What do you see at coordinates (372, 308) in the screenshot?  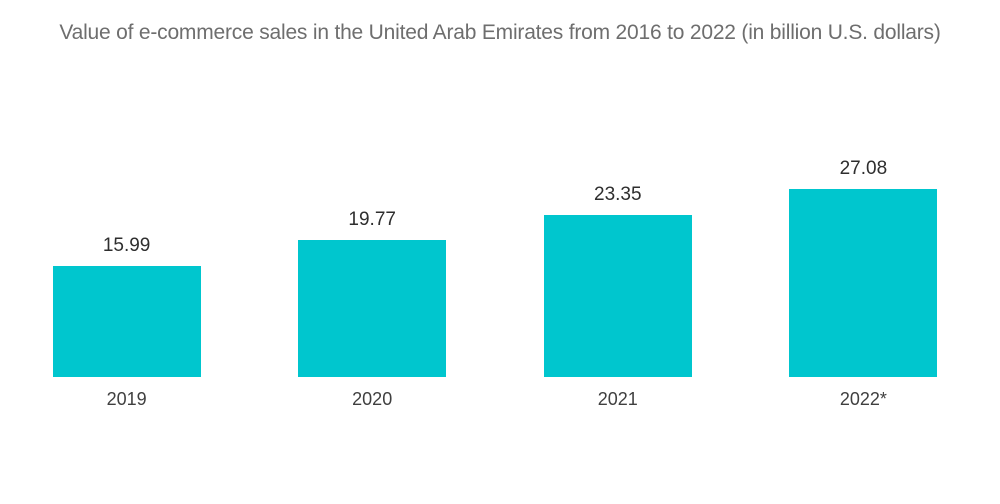 I see `bar-2020` at bounding box center [372, 308].